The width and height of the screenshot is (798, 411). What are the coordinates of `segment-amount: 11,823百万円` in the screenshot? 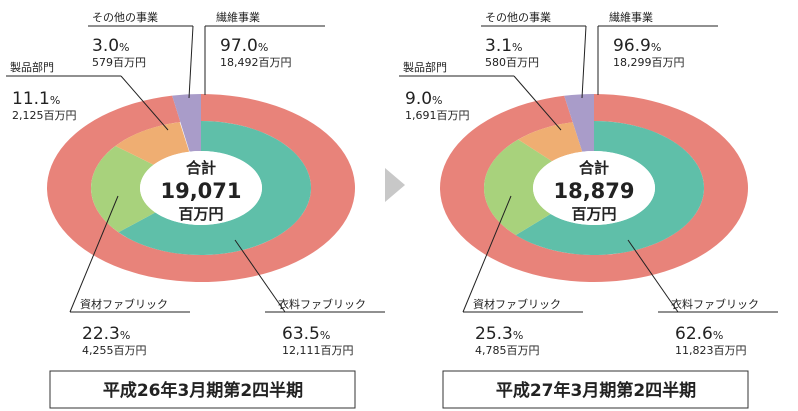 It's located at (711, 350).